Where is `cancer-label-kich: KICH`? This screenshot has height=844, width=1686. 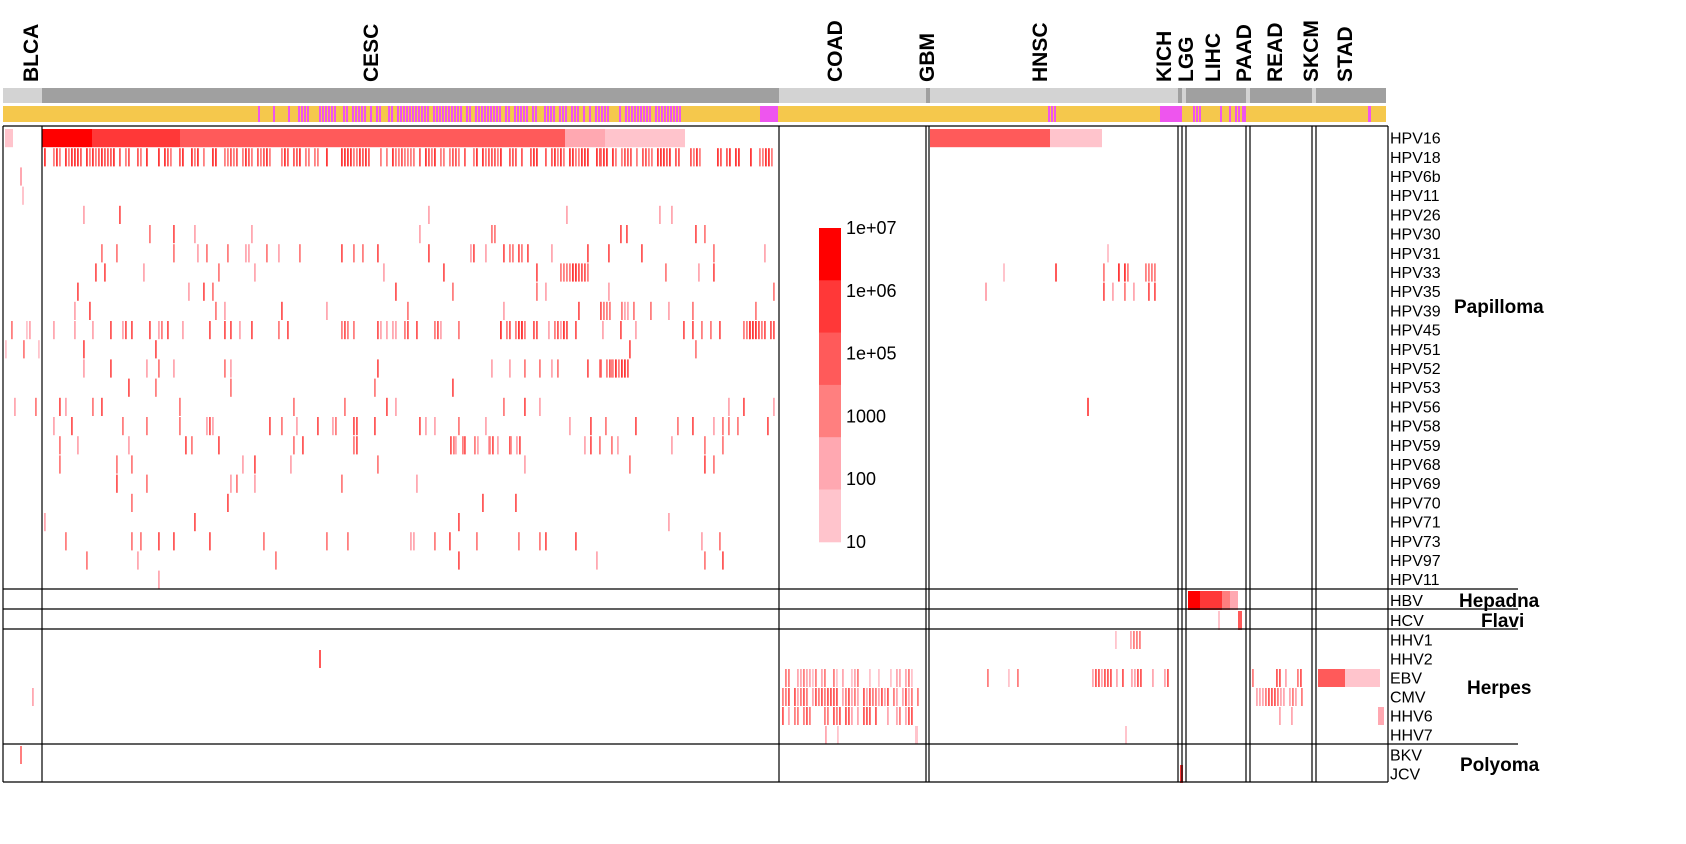 cancer-label-kich: KICH is located at coordinates (1164, 56).